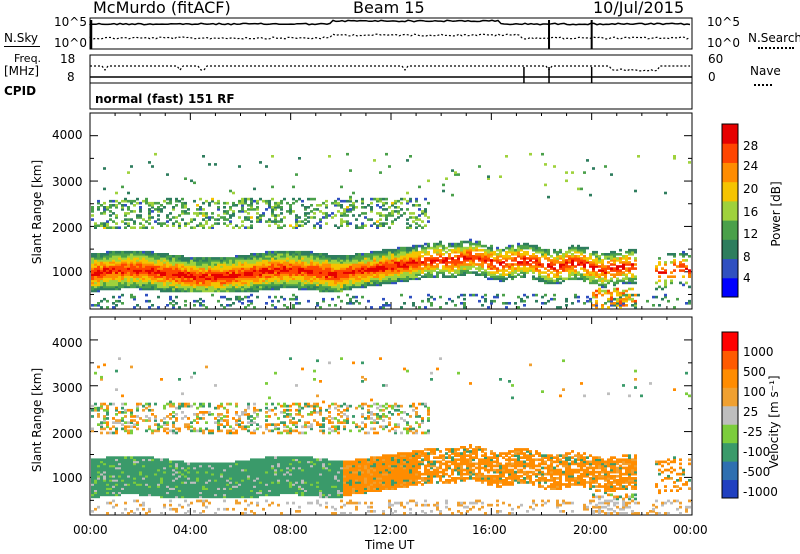 The width and height of the screenshot is (800, 554). What do you see at coordinates (753, 432) in the screenshot?
I see `vel-cbar-tick-m25: -25` at bounding box center [753, 432].